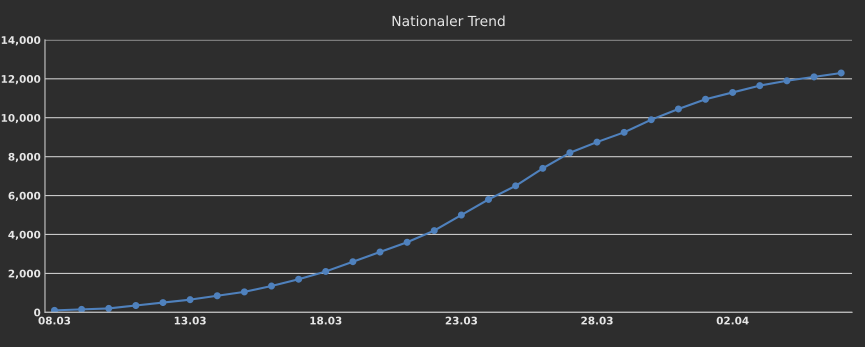 This screenshot has width=865, height=347. What do you see at coordinates (326, 320) in the screenshot?
I see `x-tick-label: 18.03` at bounding box center [326, 320].